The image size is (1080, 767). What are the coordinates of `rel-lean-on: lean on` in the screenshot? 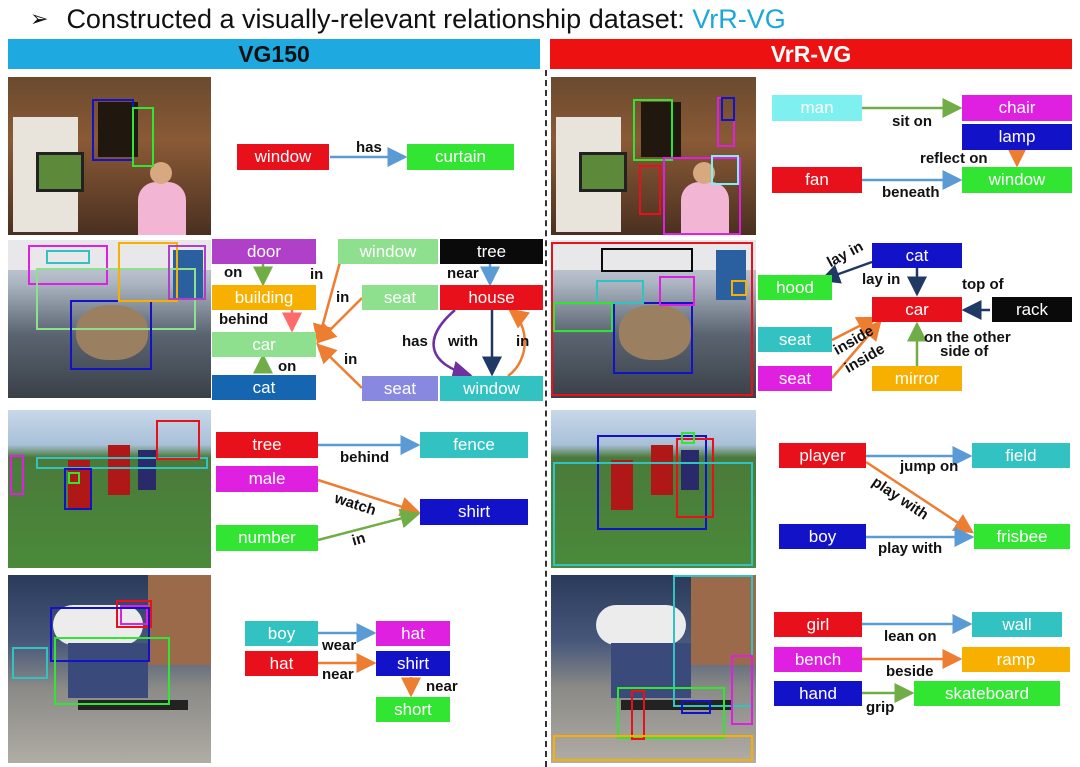 It's located at (910, 636).